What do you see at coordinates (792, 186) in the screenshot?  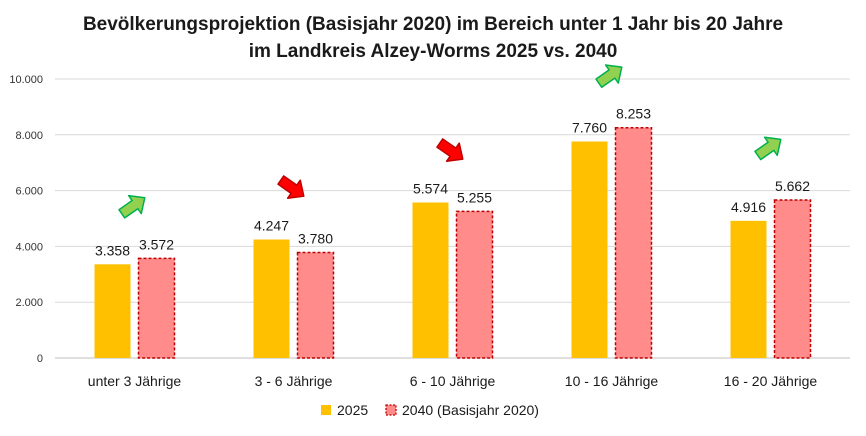 I see `data-label-2040: 5.662` at bounding box center [792, 186].